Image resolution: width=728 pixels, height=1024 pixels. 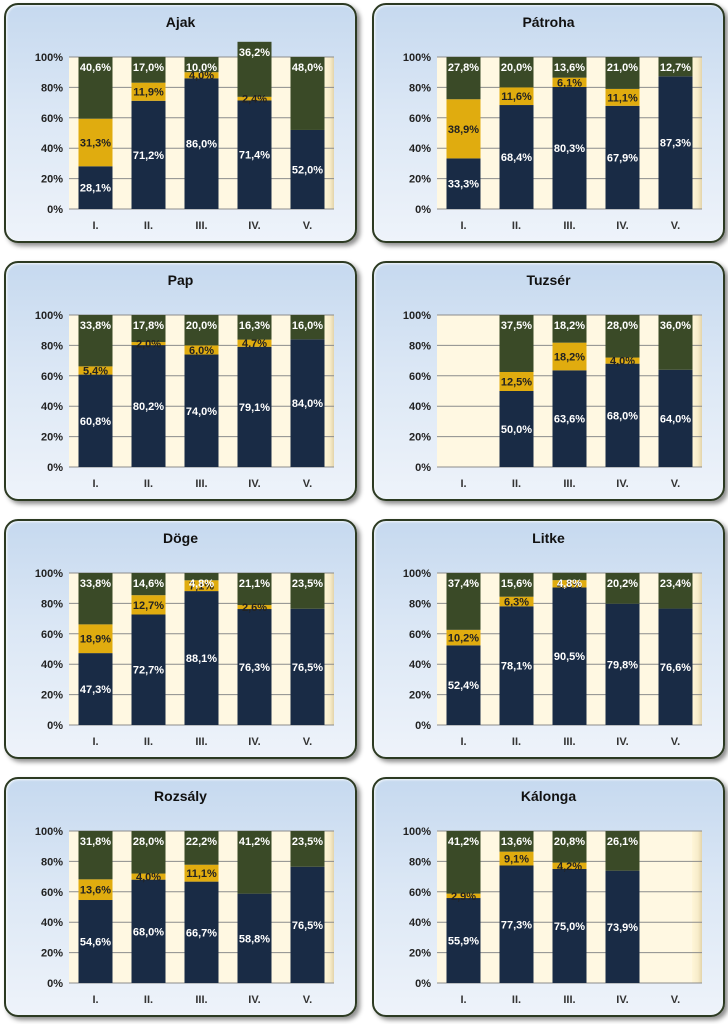 I want to click on data-label: 60,8%, so click(x=95, y=422).